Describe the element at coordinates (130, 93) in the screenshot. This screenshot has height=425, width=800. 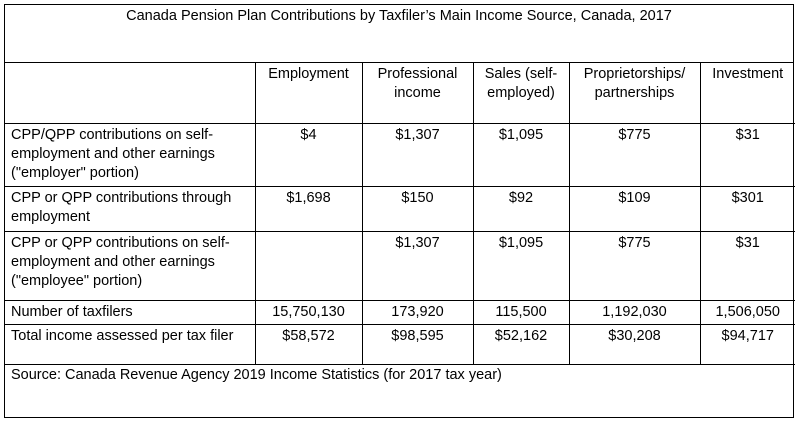
I see `header-cell-empty` at that location.